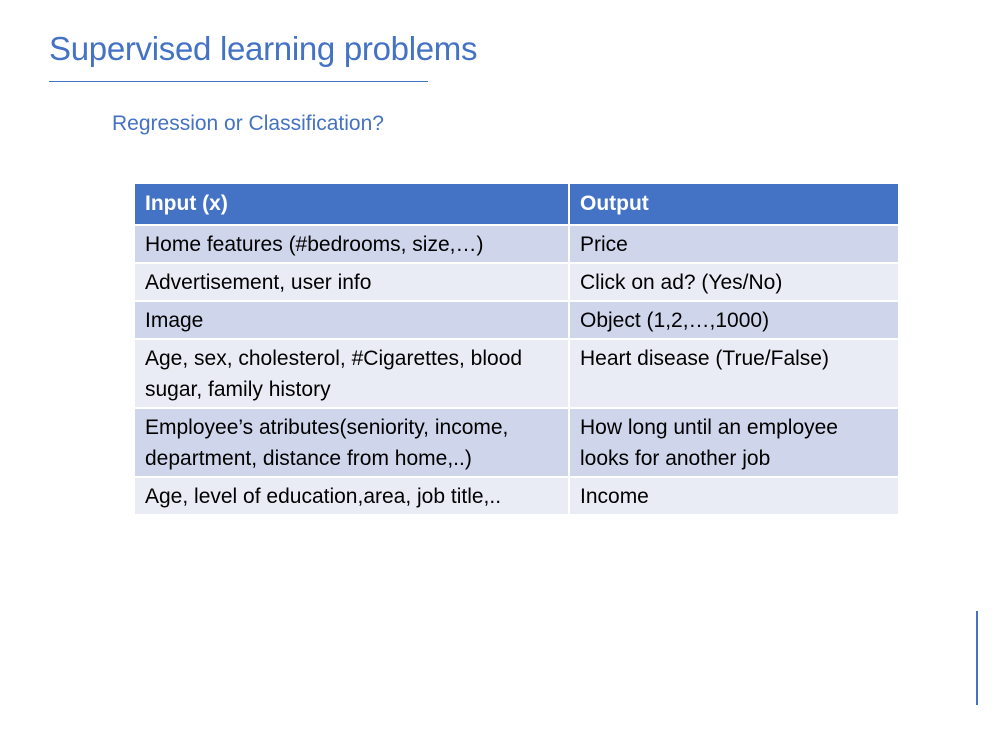  Describe the element at coordinates (733, 244) in the screenshot. I see `output-cell: Price` at that location.